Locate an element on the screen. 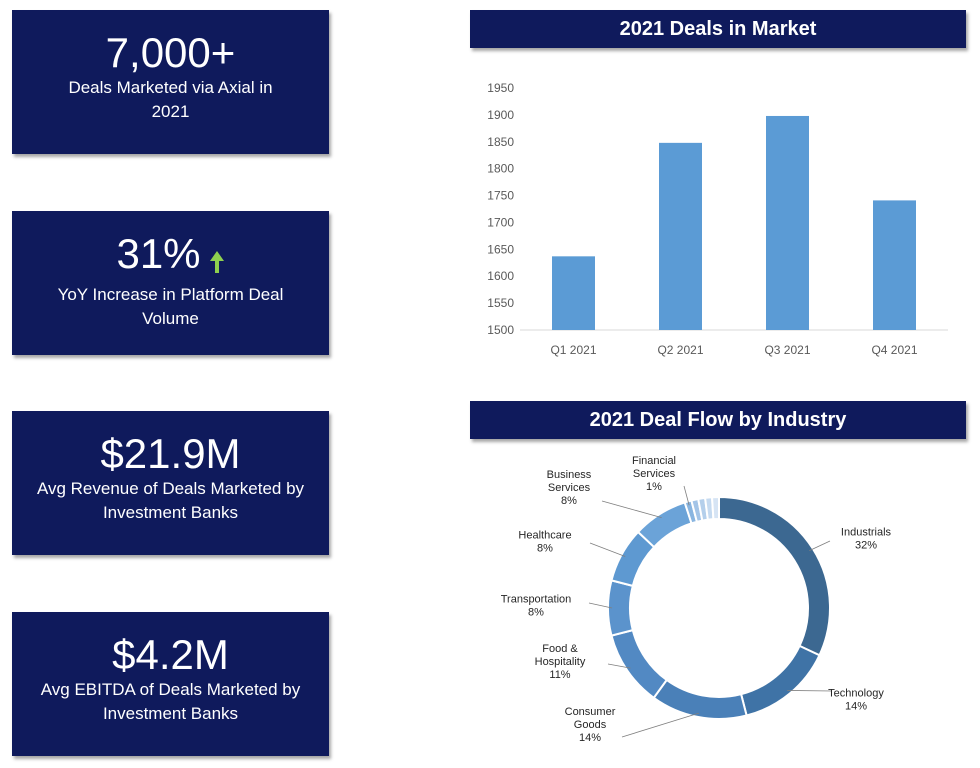  slice-business-services is located at coordinates (664, 525).